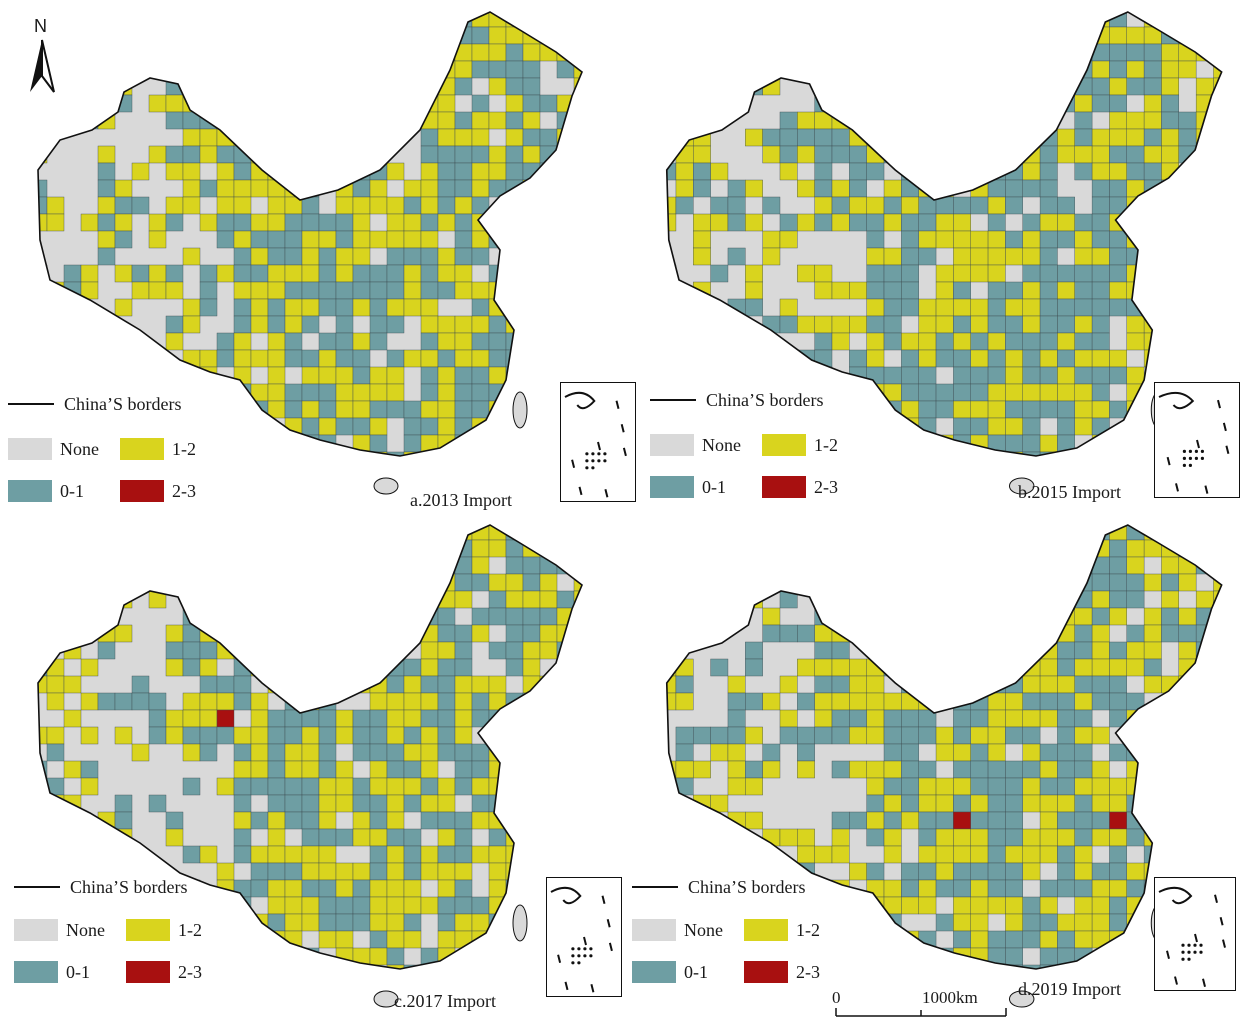 This screenshot has height=1026, width=1248. I want to click on north-label: N, so click(40, 26).